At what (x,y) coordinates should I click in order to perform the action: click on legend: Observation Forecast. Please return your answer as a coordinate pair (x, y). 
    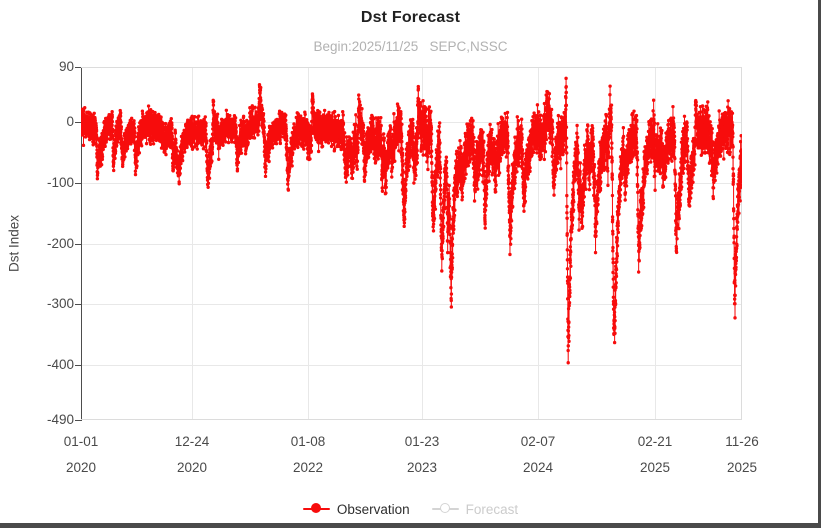
    Looking at the image, I should click on (410, 509).